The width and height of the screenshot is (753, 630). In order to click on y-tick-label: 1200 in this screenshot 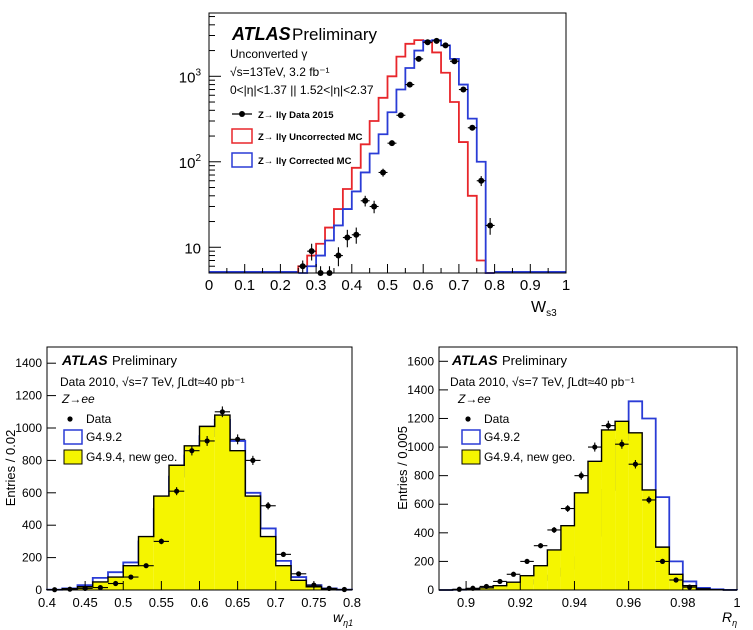, I will do `click(28, 396)`.